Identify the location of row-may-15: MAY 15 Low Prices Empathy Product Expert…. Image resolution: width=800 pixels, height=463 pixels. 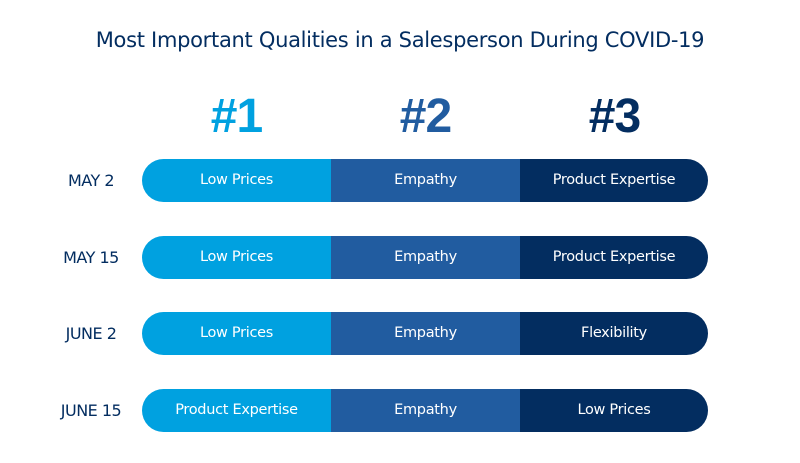
(400, 257).